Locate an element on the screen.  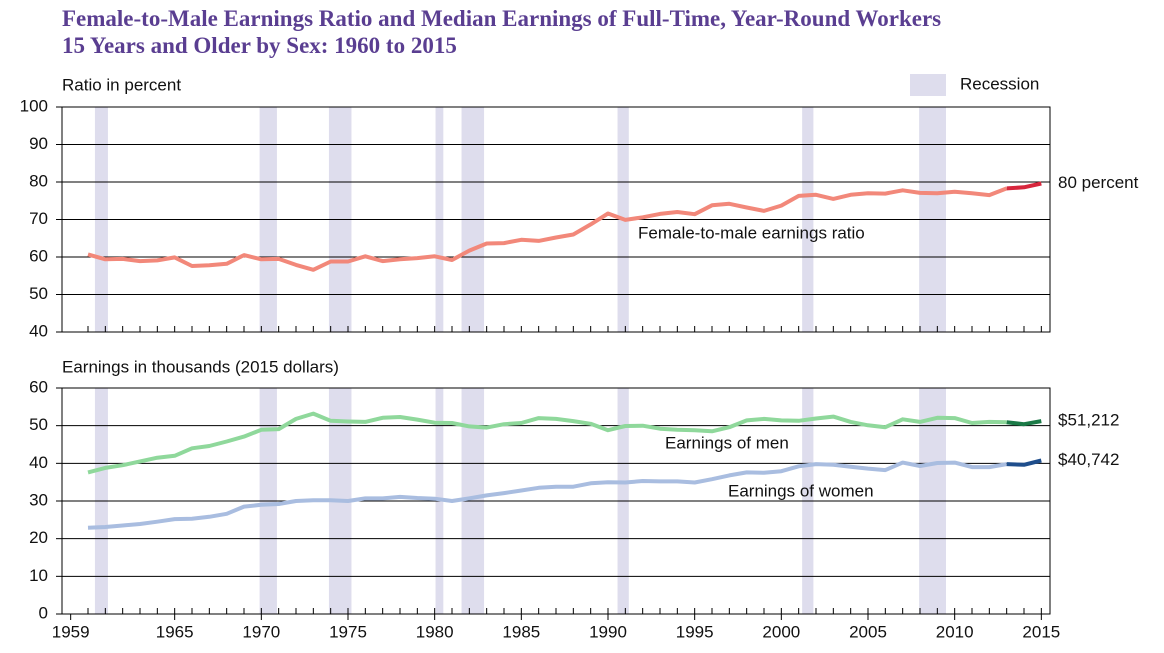
y-tick-label: 90 is located at coordinates (38, 143).